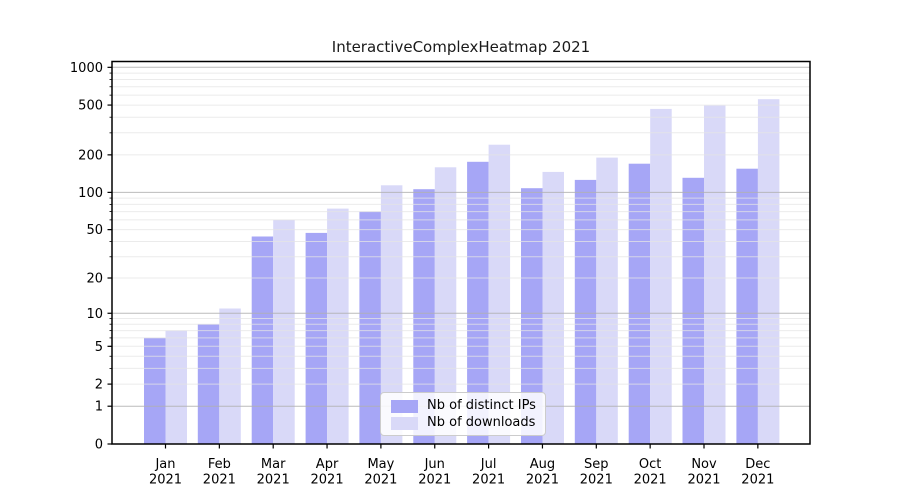 This screenshot has width=900, height=500. What do you see at coordinates (94, 279) in the screenshot?
I see `y-tick-label: 20` at bounding box center [94, 279].